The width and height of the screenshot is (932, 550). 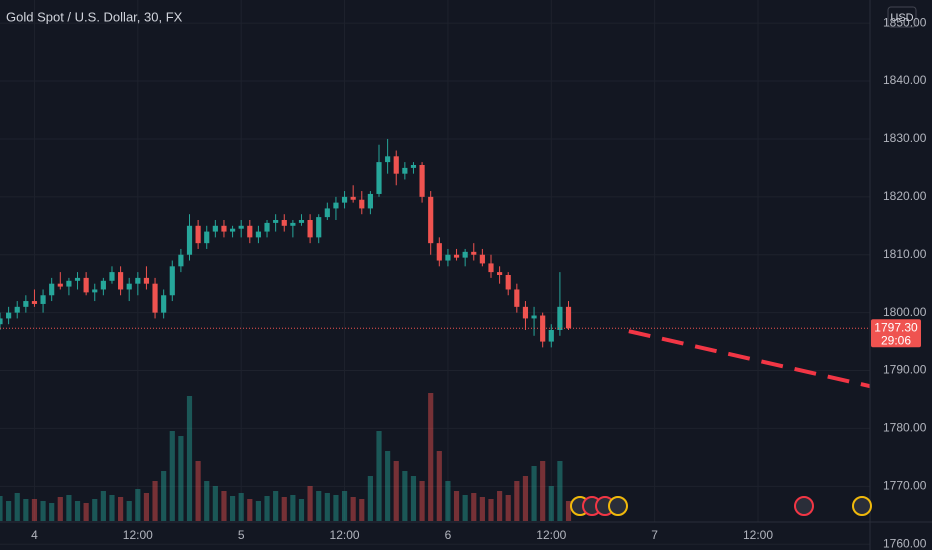 What do you see at coordinates (905, 370) in the screenshot?
I see `y-tick-label: 1790.00` at bounding box center [905, 370].